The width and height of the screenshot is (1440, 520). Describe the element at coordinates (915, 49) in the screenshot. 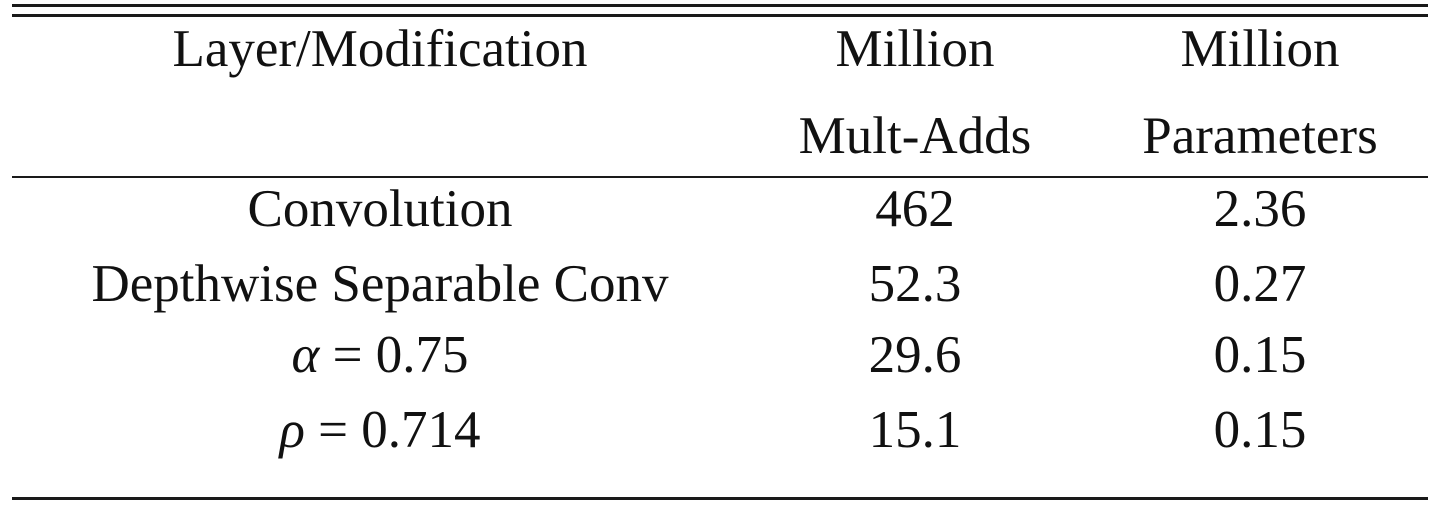

I see `header-mult-adds-line1: Million` at that location.